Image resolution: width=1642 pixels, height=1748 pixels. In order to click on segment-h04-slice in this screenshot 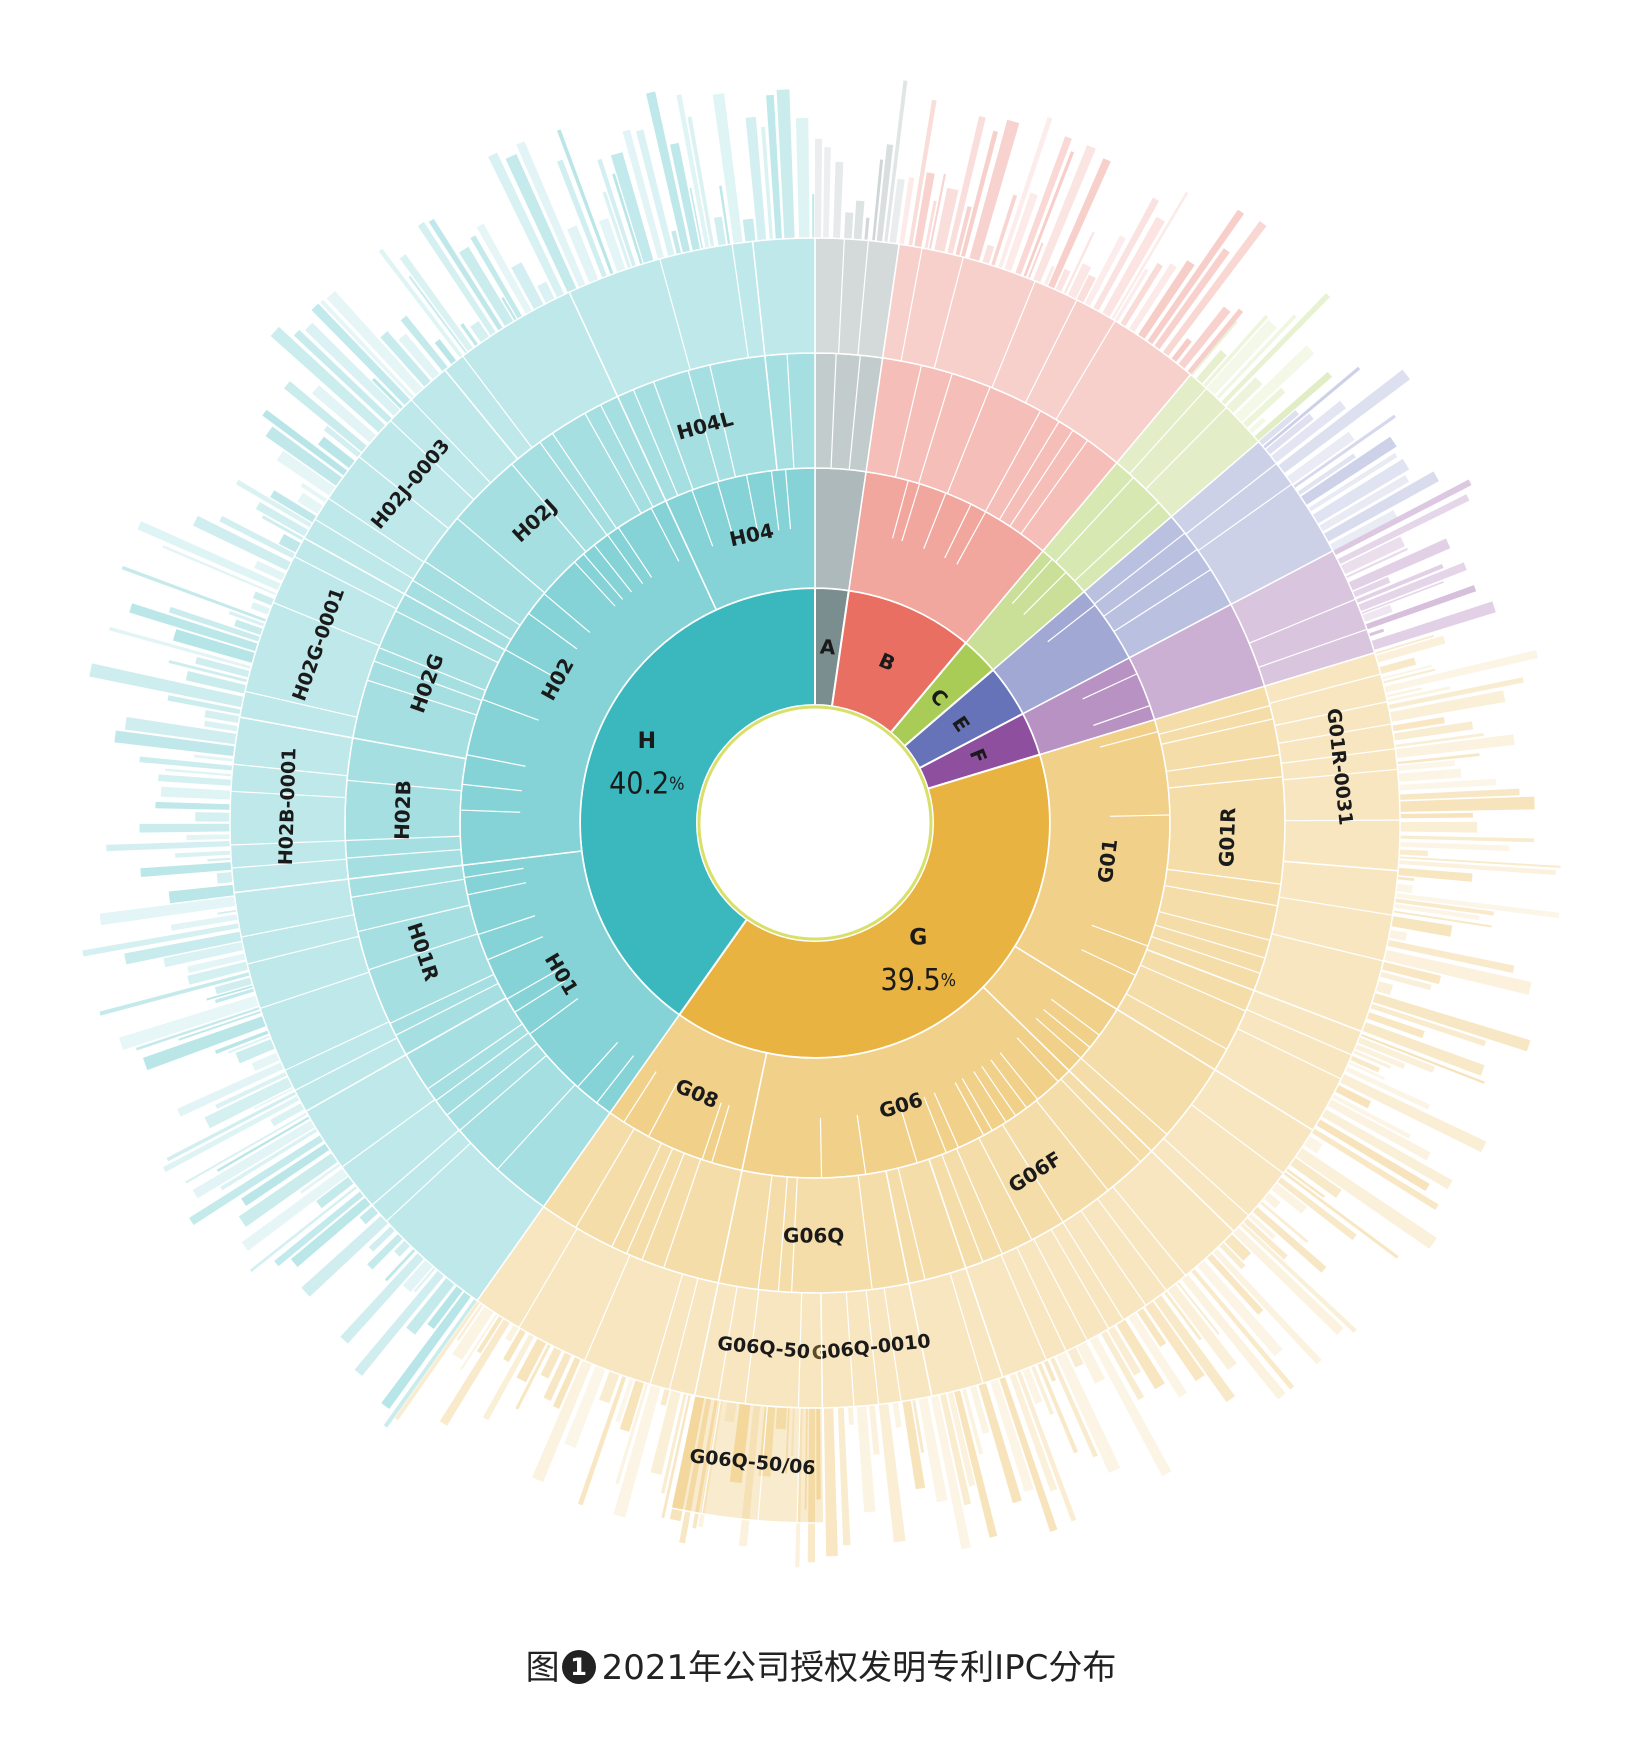, I will do `click(783, 297)`.